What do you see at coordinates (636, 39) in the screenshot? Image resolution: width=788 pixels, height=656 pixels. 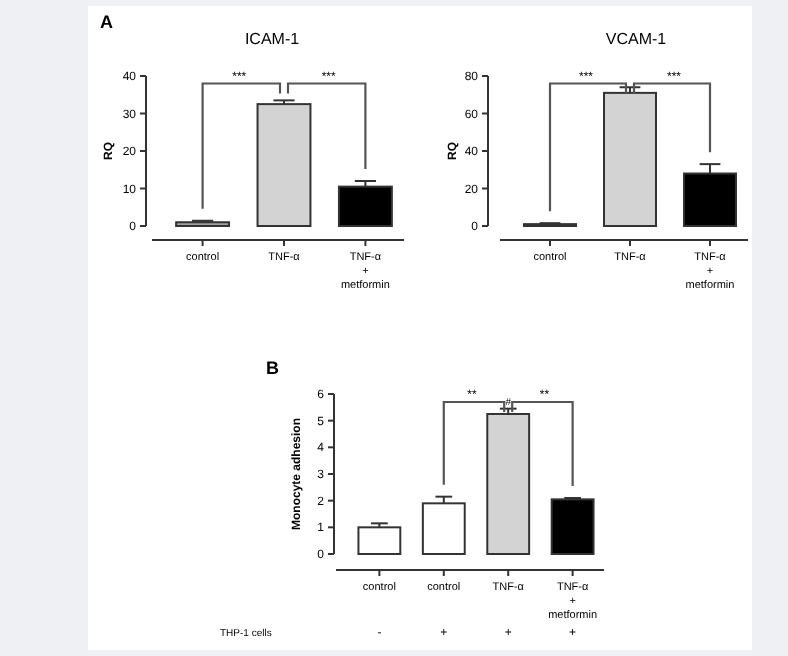 I see `chart-title: VCAM-1` at bounding box center [636, 39].